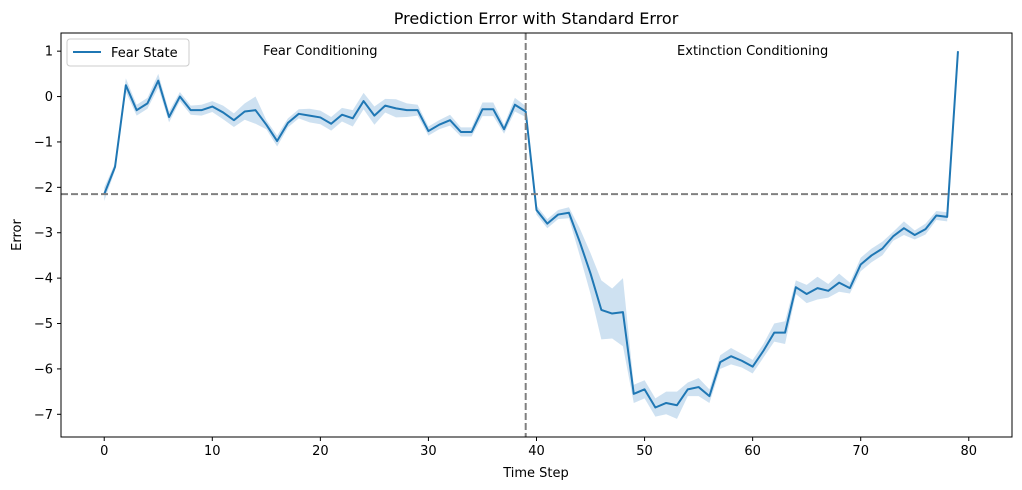 Image resolution: width=1022 pixels, height=490 pixels. Describe the element at coordinates (536, 451) in the screenshot. I see `x-tick-label: 40` at that location.